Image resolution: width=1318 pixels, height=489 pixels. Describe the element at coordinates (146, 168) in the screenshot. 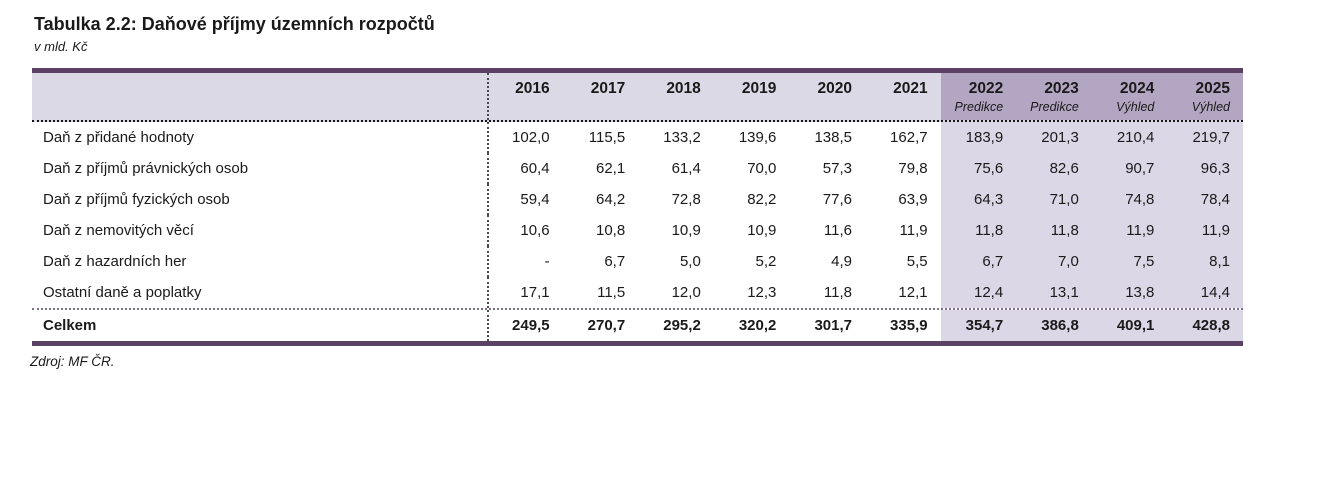

I see `row-label: Daň z příjmů právnických osob` at that location.